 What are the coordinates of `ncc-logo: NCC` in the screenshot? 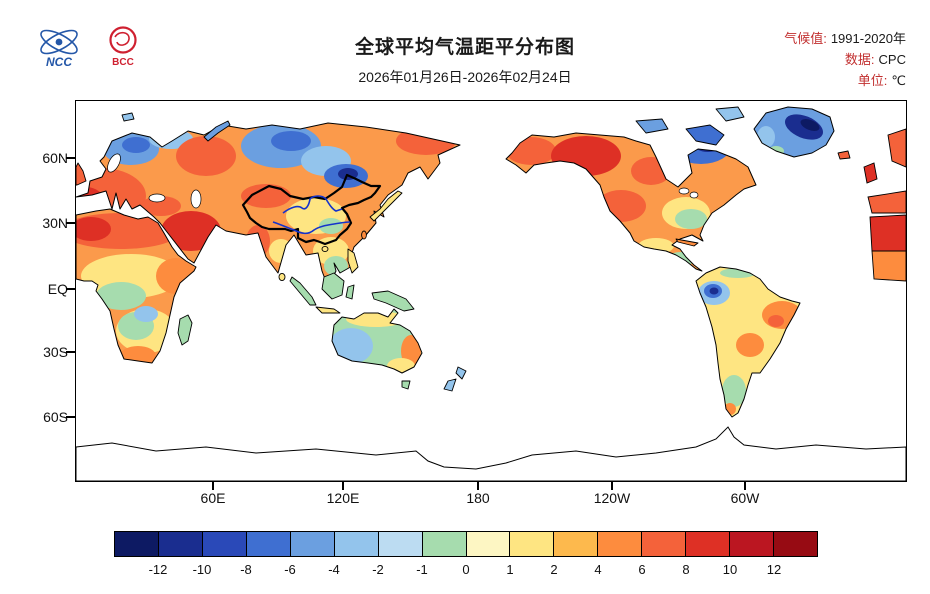 It's located at (59, 49).